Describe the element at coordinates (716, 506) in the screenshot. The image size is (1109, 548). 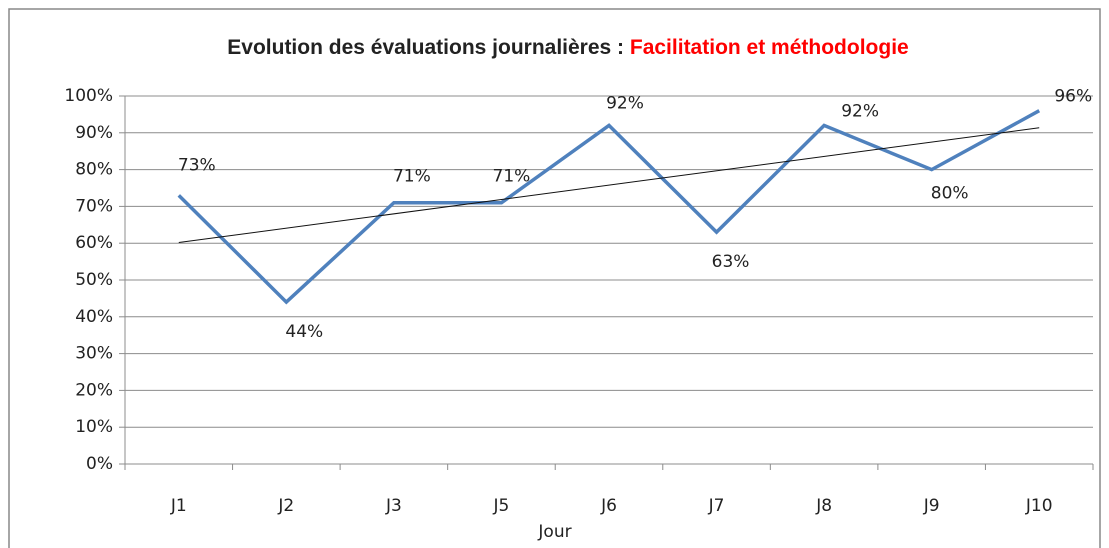
I see `x-tick-label: J7` at that location.